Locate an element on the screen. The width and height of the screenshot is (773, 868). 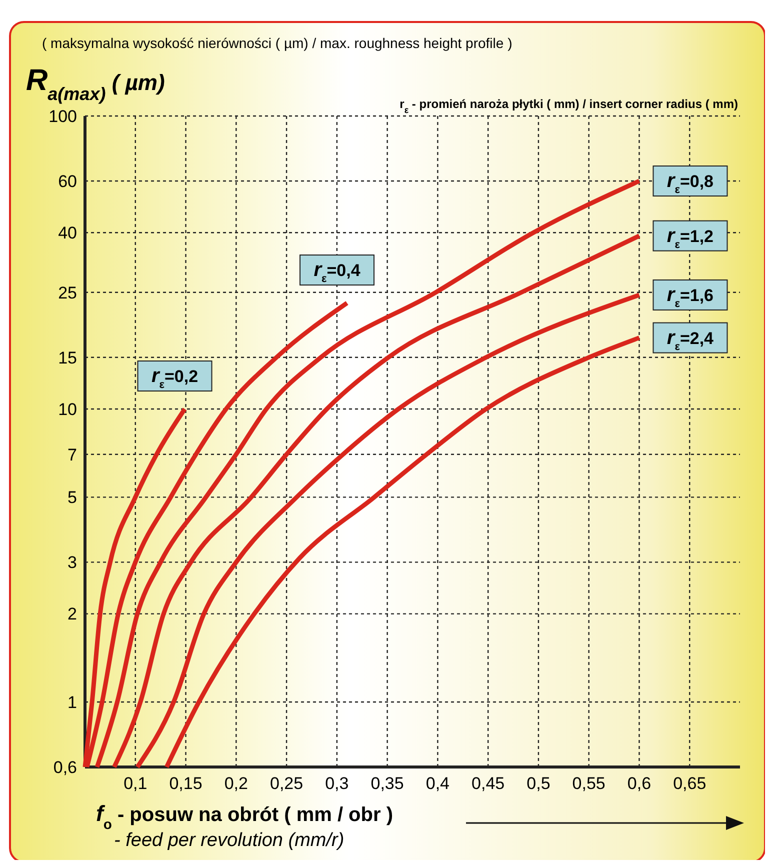
series-label: r$_{ε}$=0,4 is located at coordinates (337, 272).